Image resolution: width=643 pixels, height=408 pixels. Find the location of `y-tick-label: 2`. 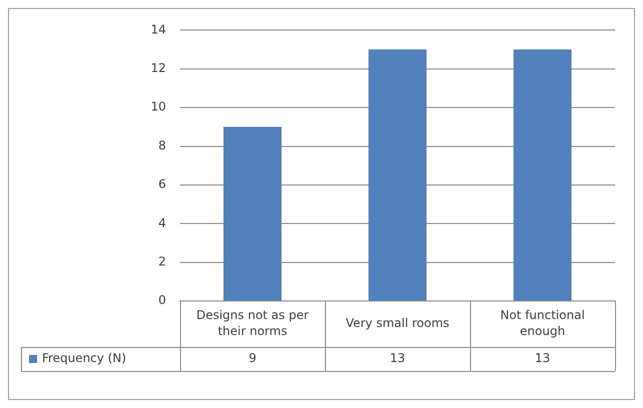

y-tick-label: 2 is located at coordinates (162, 261).